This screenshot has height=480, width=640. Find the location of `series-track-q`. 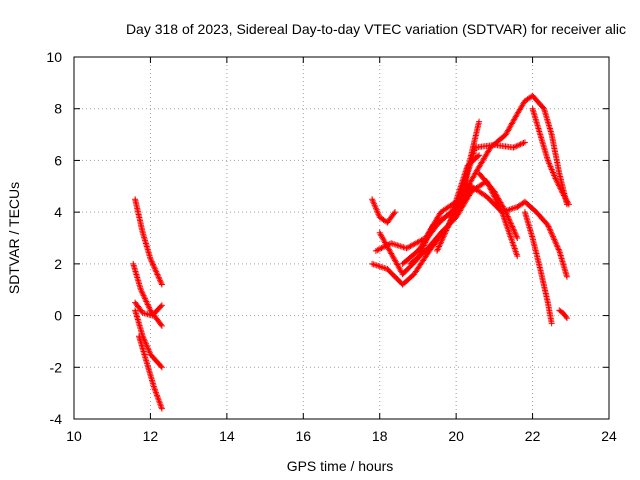

series-track-q is located at coordinates (550, 156).